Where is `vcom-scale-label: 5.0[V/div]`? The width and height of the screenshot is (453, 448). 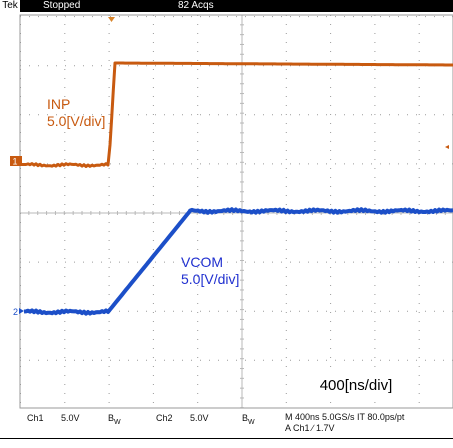
vcom-scale-label: 5.0[V/div] is located at coordinates (210, 279).